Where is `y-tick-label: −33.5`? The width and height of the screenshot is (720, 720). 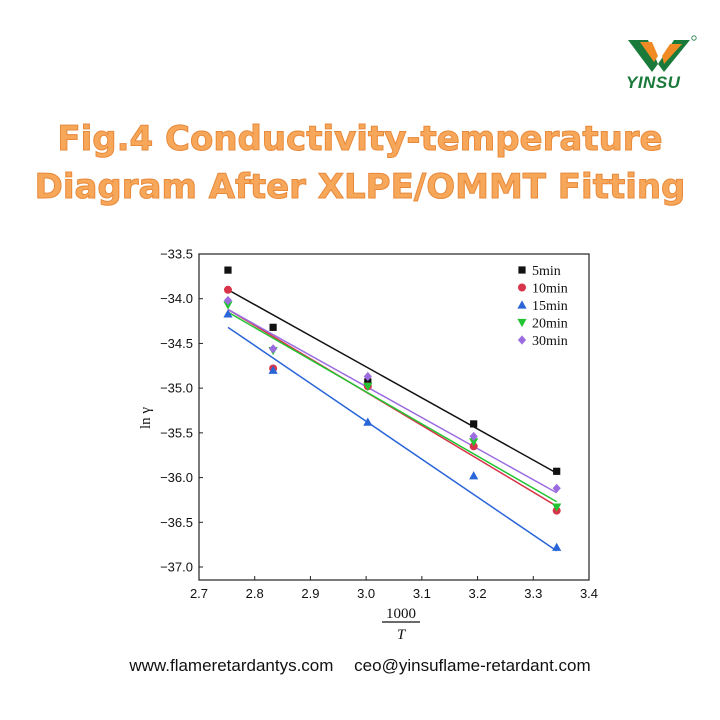 y-tick-label: −33.5 is located at coordinates (176, 254).